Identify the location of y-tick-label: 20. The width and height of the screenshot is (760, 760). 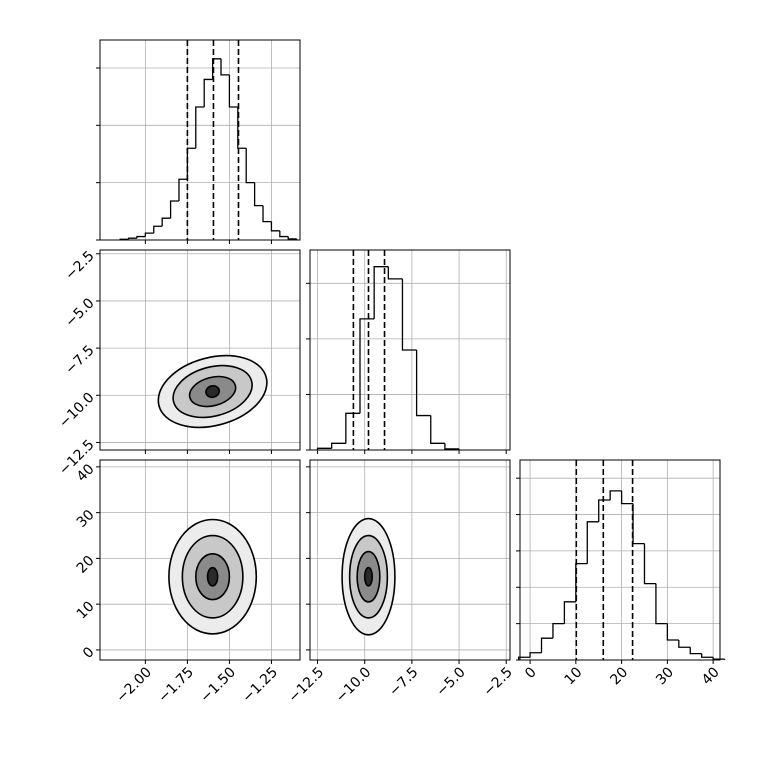
(86, 565).